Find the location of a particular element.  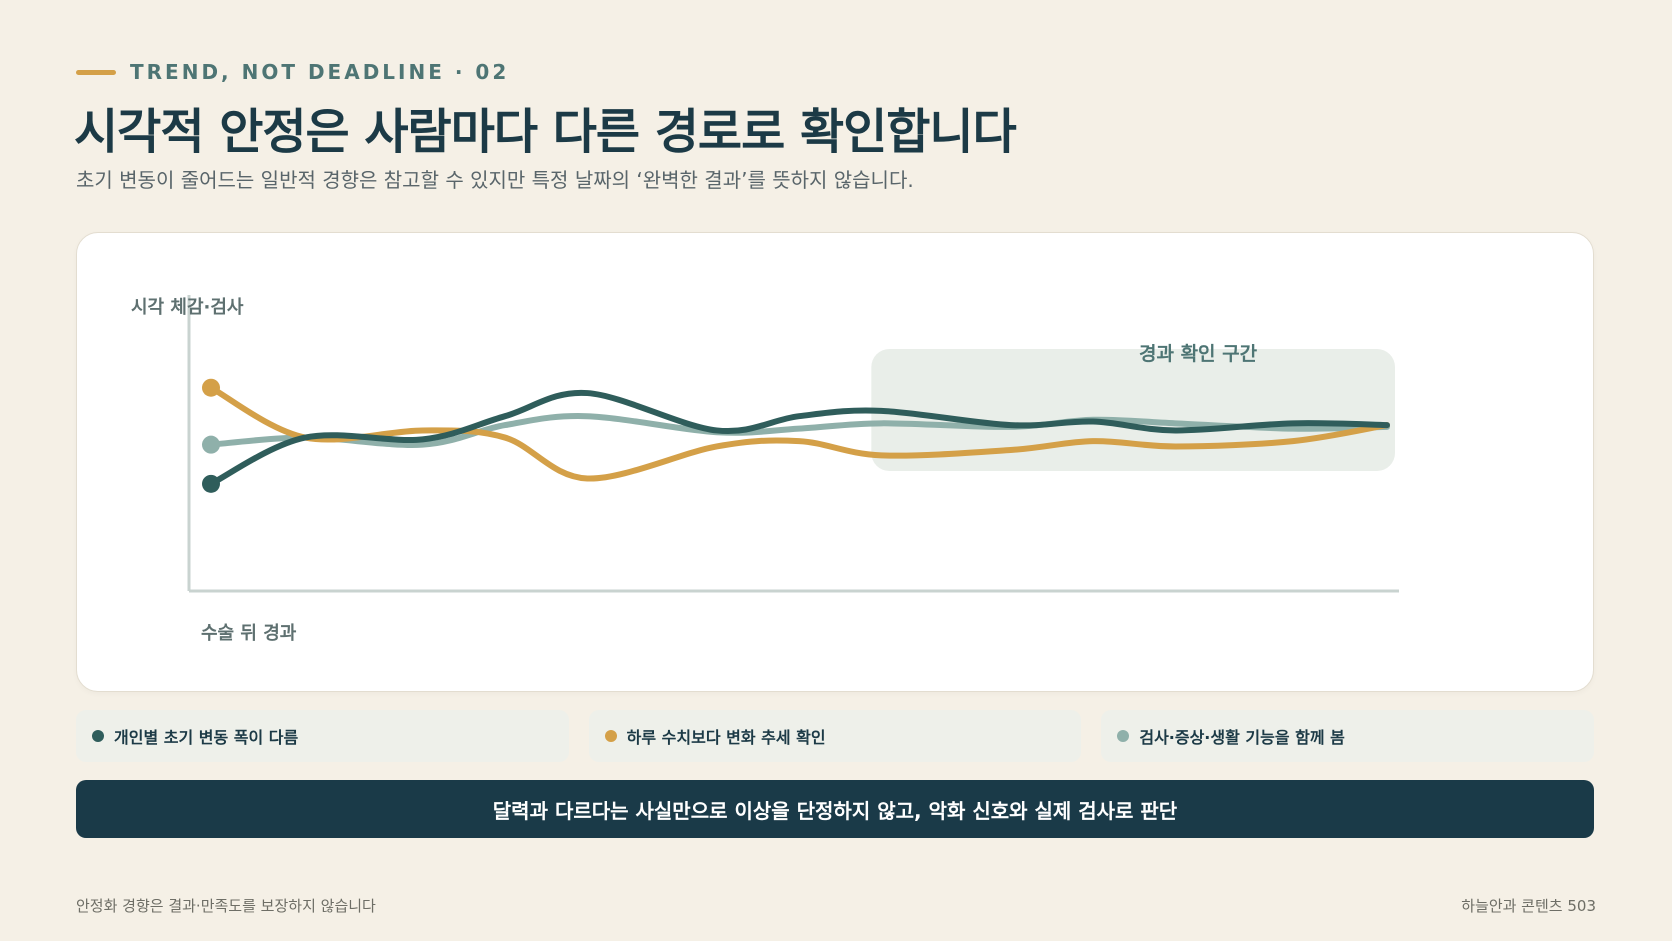

footer-source: 하늘안과 콘텐츠 503 is located at coordinates (1528, 906).